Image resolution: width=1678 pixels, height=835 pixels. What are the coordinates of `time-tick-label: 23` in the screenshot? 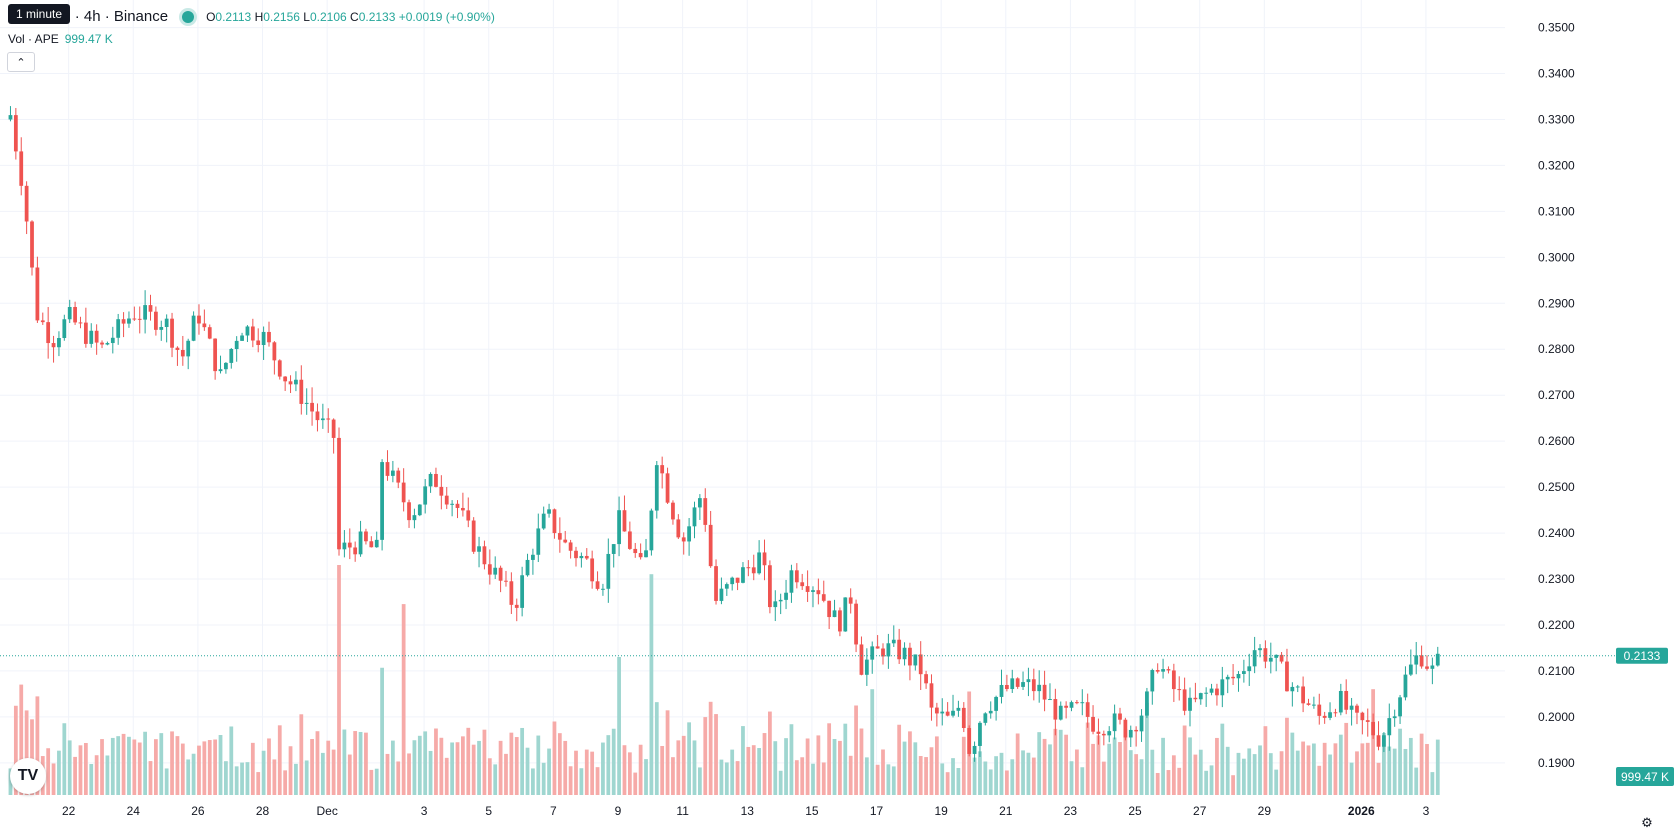 It's located at (1071, 811).